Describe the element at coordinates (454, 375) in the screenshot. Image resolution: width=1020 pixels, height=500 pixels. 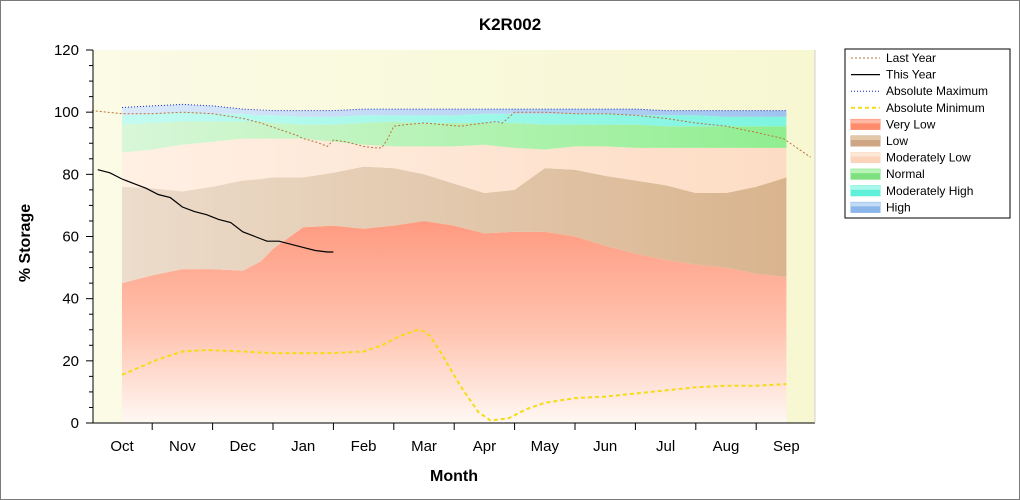
I see `series-line-absolute-minimum` at that location.